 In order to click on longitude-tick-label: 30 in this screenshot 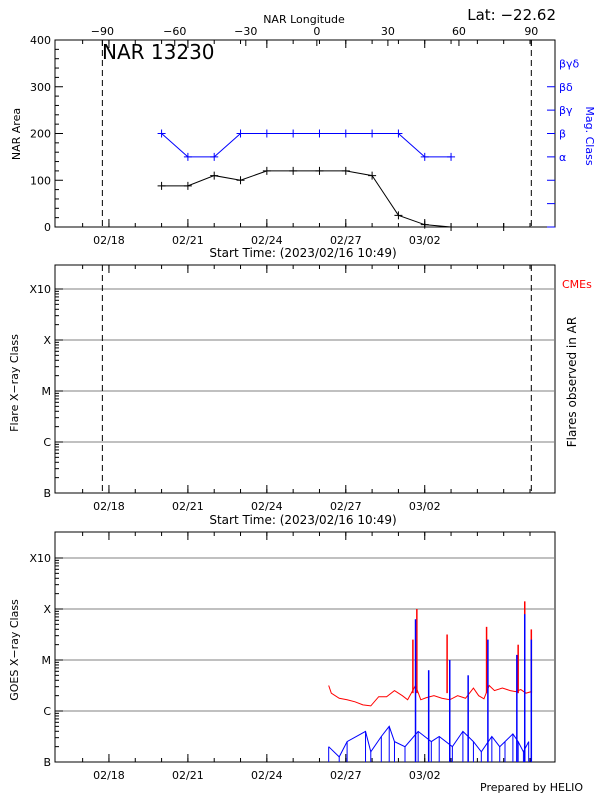, I will do `click(388, 31)`.